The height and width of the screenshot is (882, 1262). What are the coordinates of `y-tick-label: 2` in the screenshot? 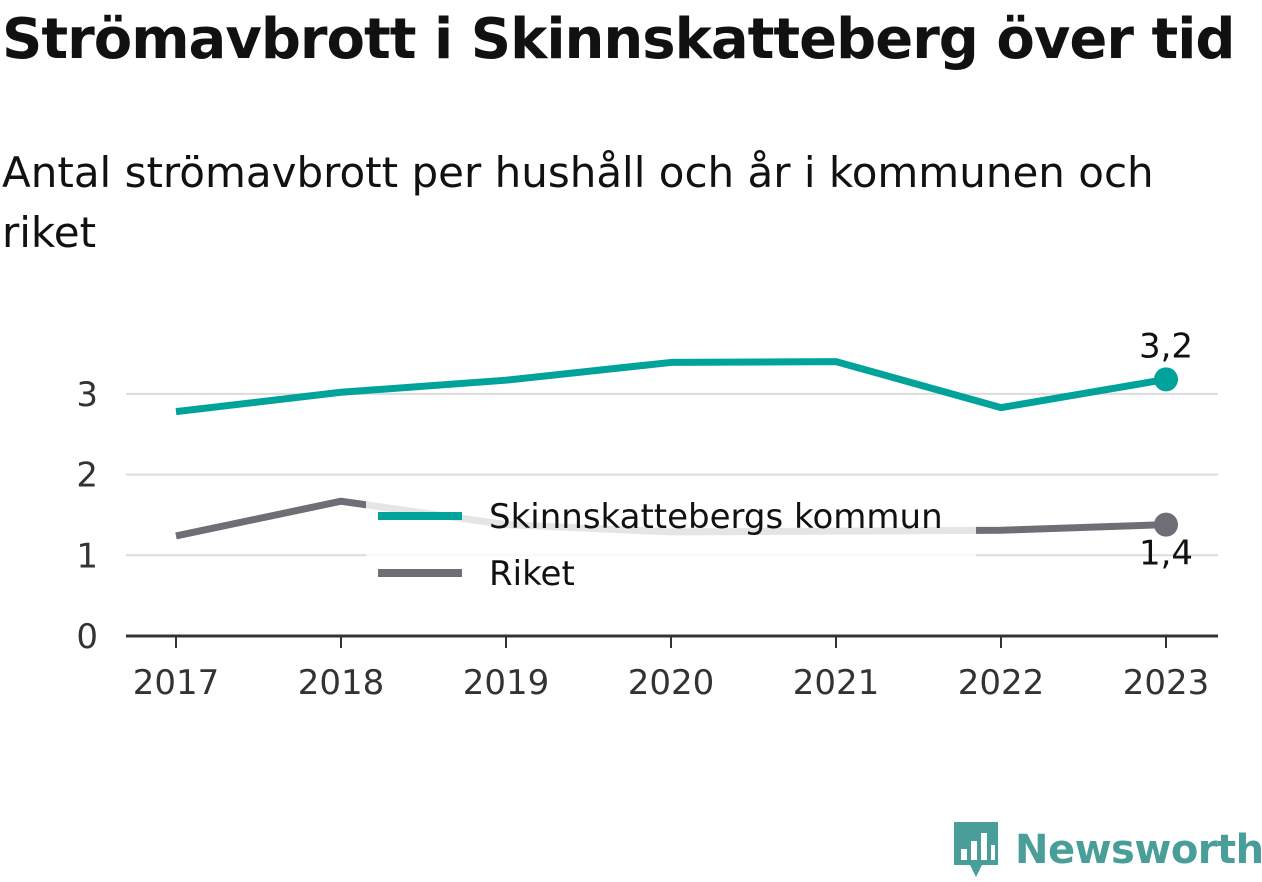 It's located at (87, 476).